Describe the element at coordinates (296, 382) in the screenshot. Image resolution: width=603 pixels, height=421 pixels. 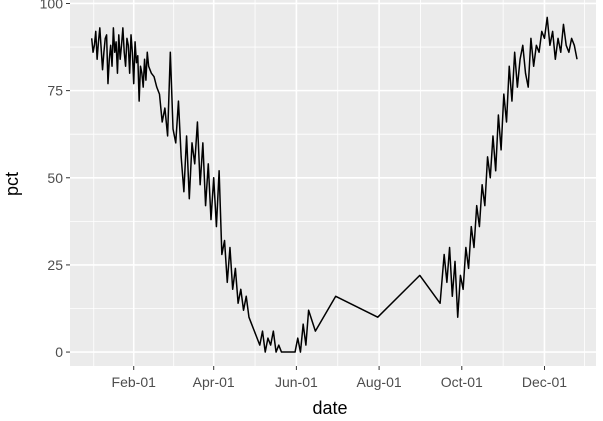
I see `x-tick-label: Jun-01` at that location.